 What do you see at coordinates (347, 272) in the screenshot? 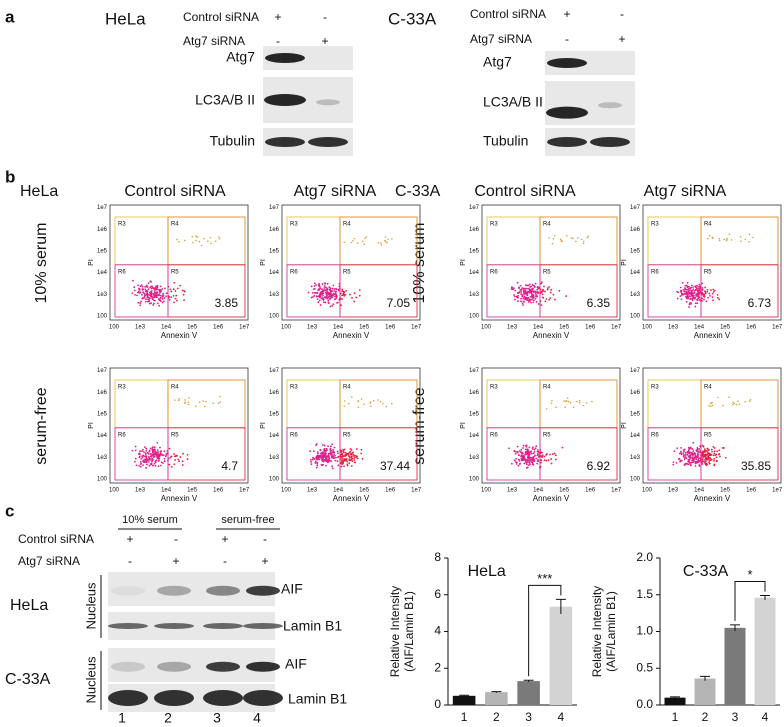
I see `gate-label: R5` at bounding box center [347, 272].